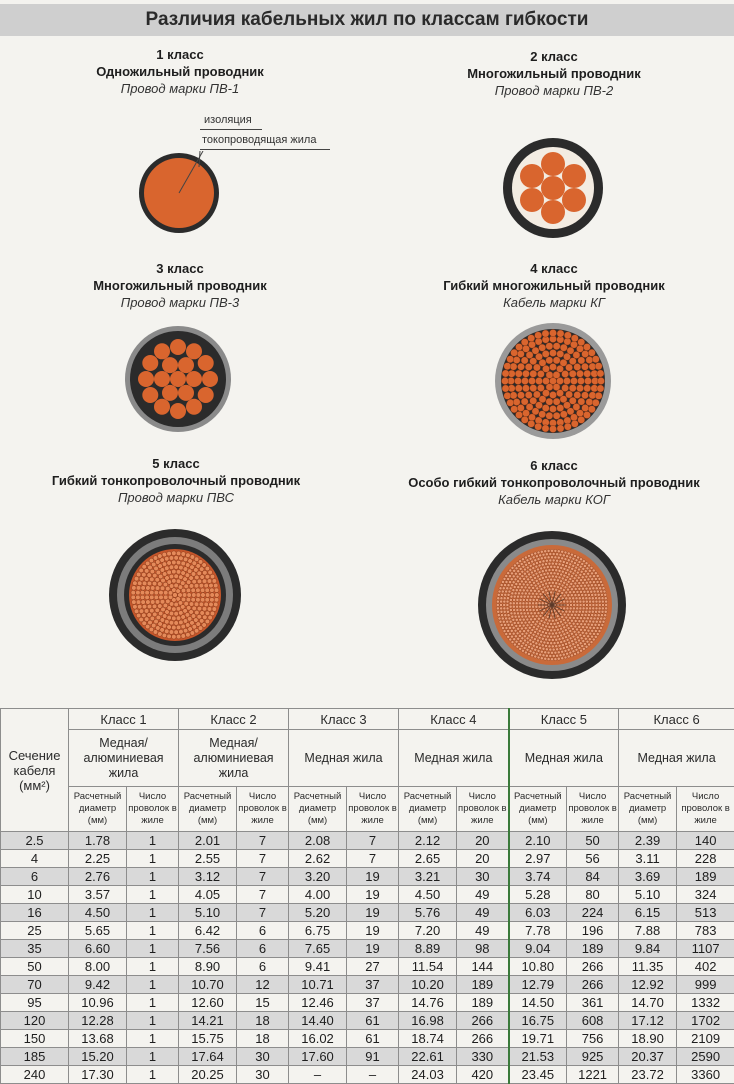 Image resolution: width=734 pixels, height=1084 pixels. What do you see at coordinates (483, 1021) in the screenshot?
I see `count-cell: 266` at bounding box center [483, 1021].